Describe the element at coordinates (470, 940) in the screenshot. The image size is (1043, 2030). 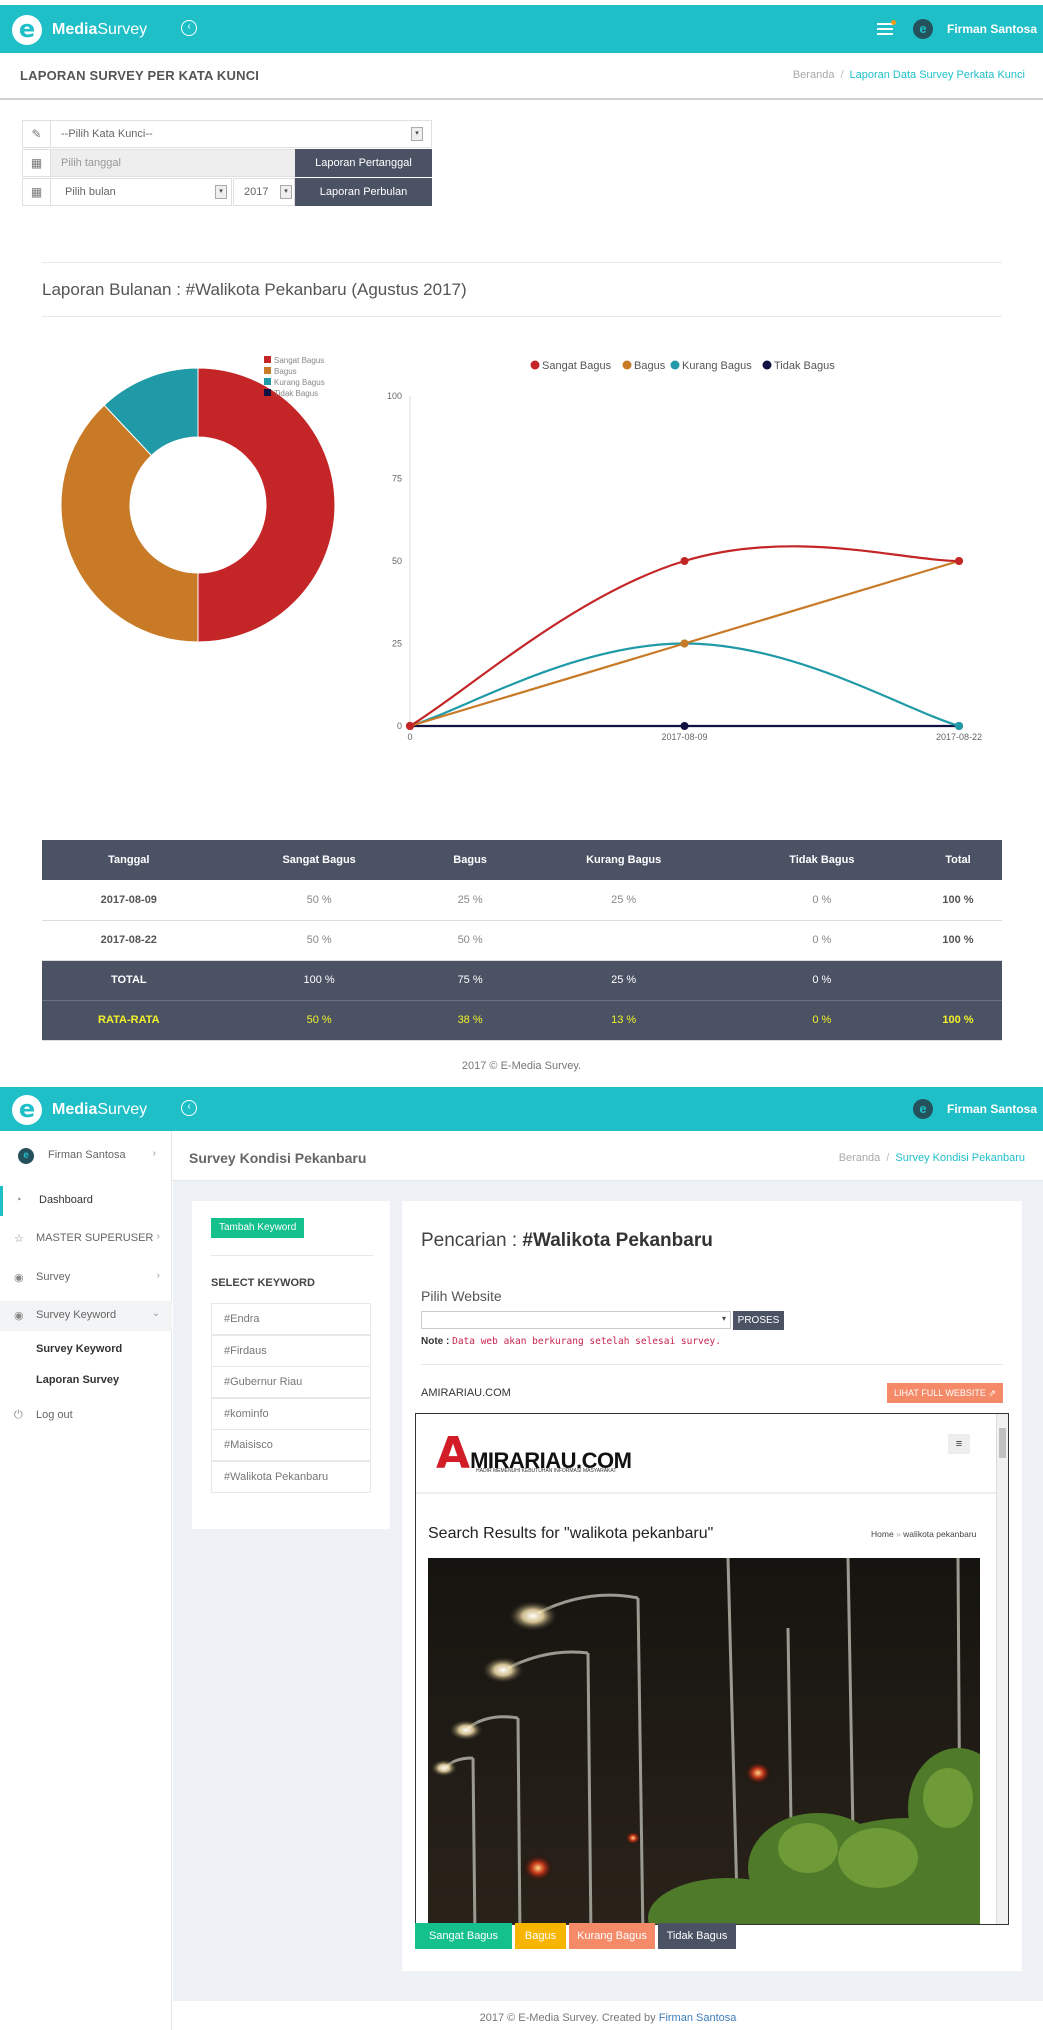
I see `table-cell: 50 %` at that location.